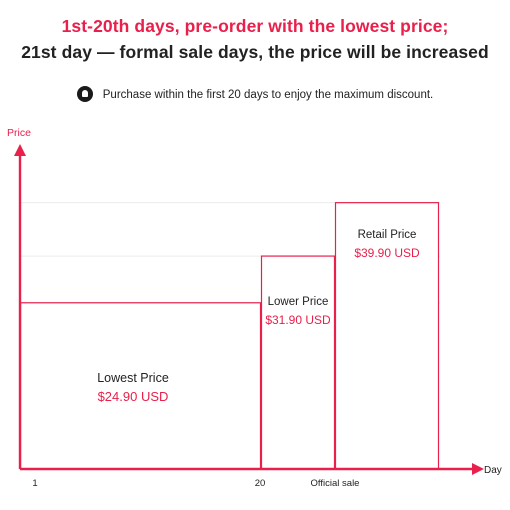 The width and height of the screenshot is (510, 510). What do you see at coordinates (34, 483) in the screenshot?
I see `x-tick-label: 1` at bounding box center [34, 483].